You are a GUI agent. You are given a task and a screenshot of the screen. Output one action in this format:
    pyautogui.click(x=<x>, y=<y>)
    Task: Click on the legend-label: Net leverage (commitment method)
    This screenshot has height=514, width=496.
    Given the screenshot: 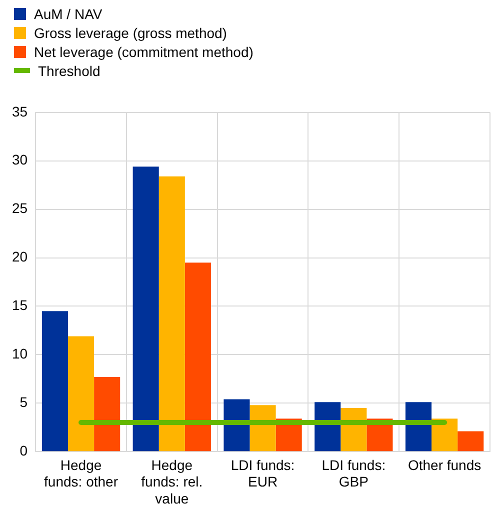 What is the action you would take?
    pyautogui.click(x=144, y=52)
    